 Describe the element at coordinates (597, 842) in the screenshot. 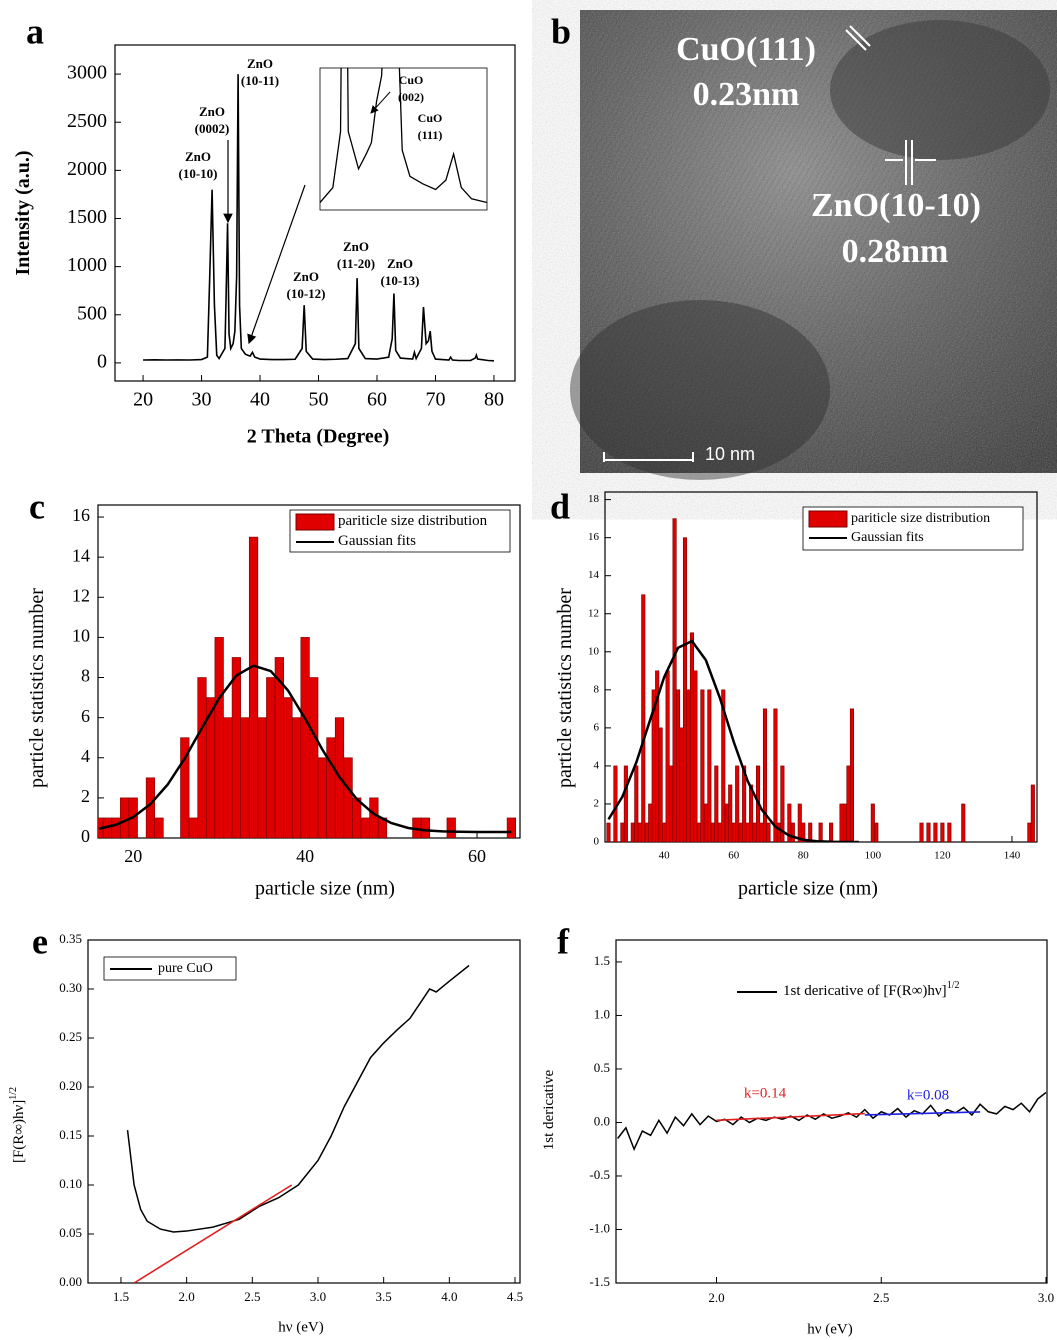

I see `y-tick-label: 0` at that location.